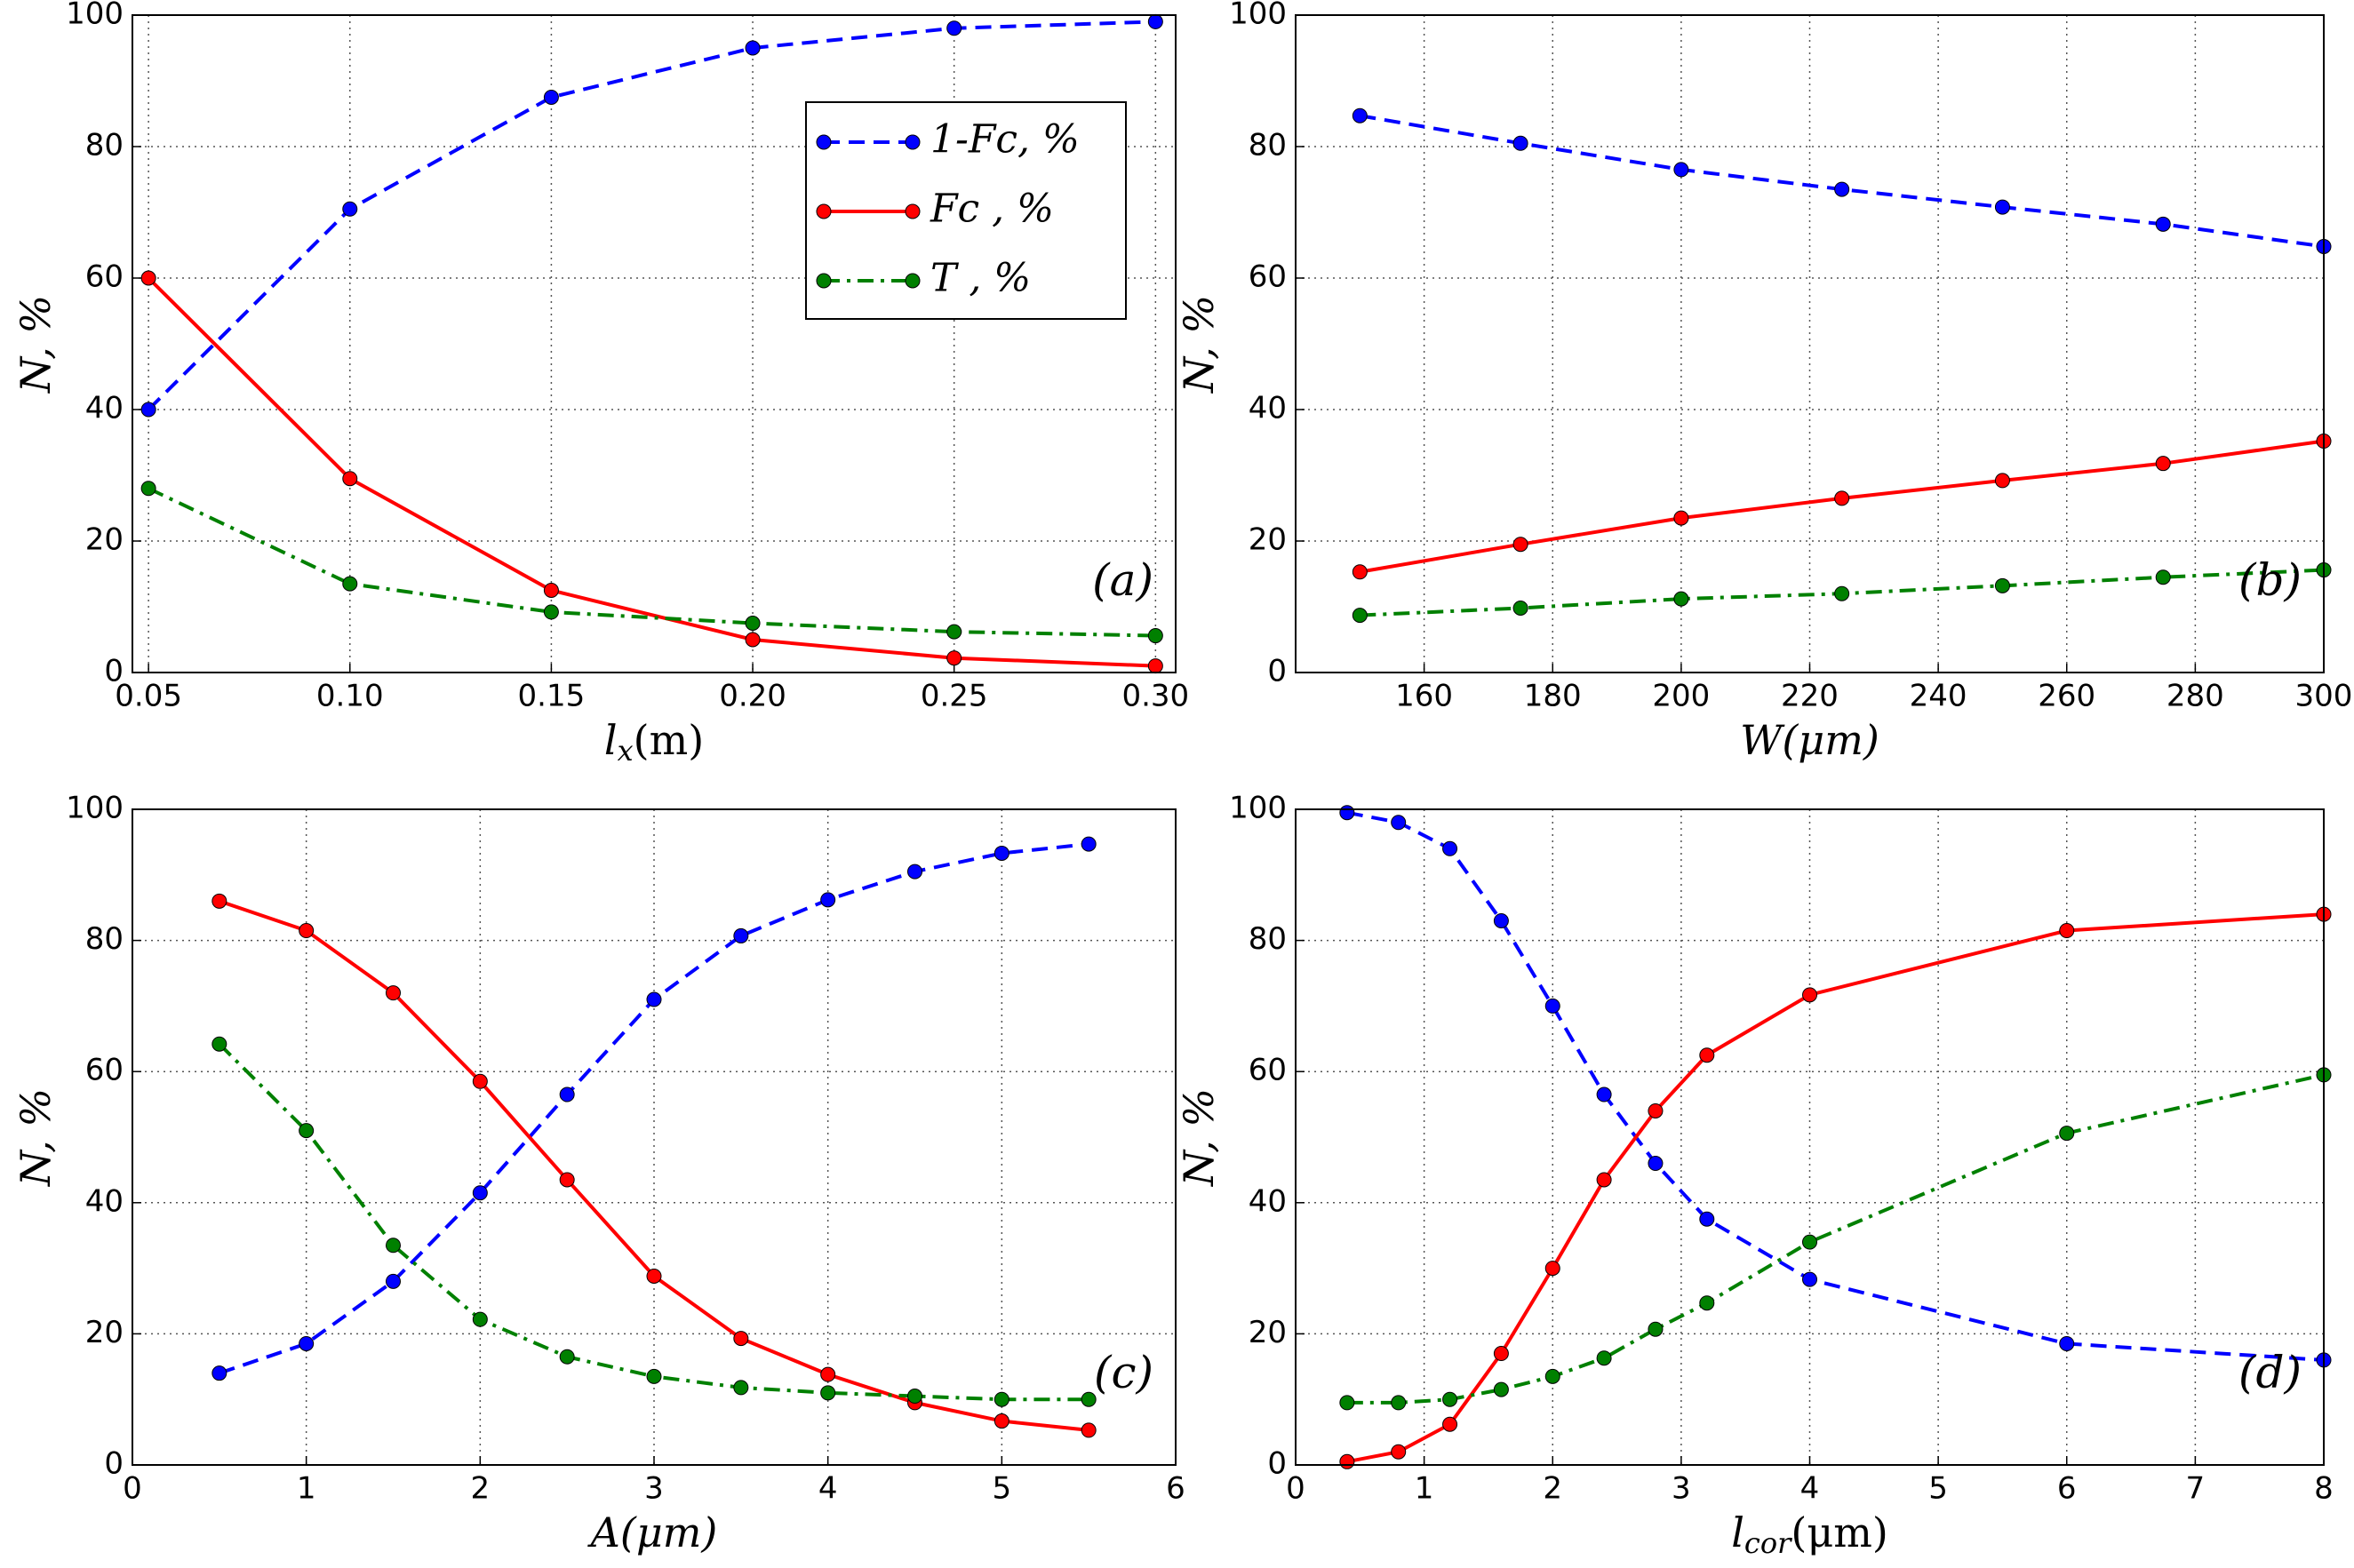  What do you see at coordinates (148, 696) in the screenshot?
I see `x-tick-label: 0.05` at bounding box center [148, 696].